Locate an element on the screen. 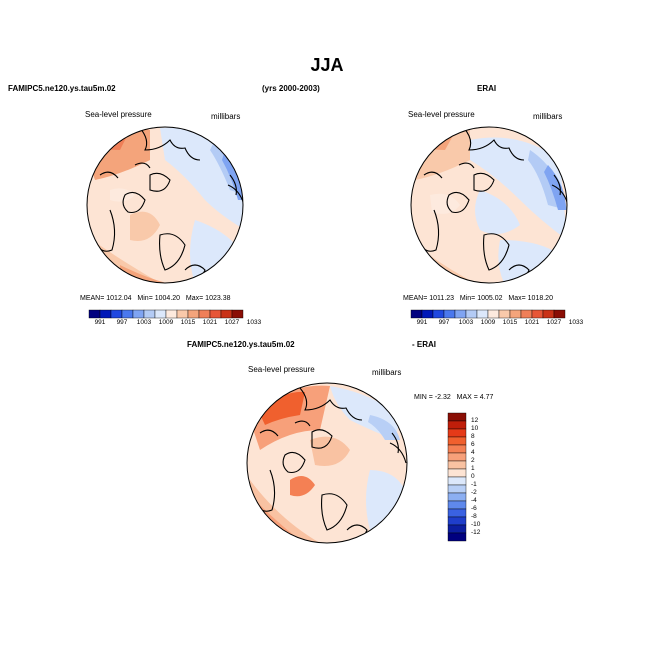  model-colorbar-label: 1033 is located at coordinates (254, 322).